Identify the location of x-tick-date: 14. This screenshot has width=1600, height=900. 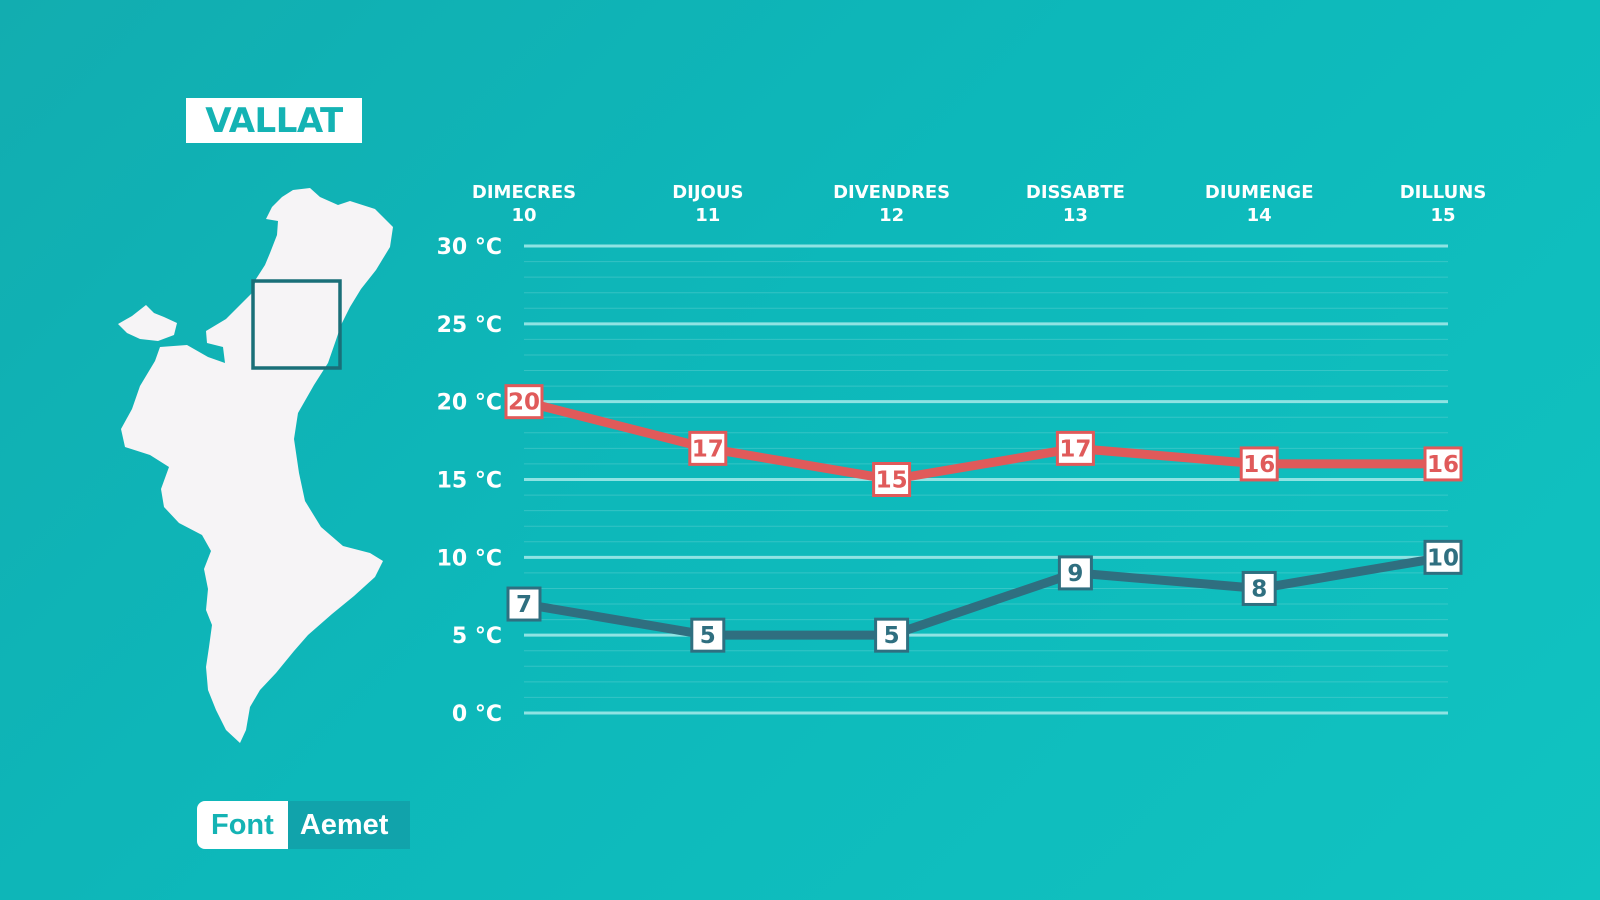
(1259, 215).